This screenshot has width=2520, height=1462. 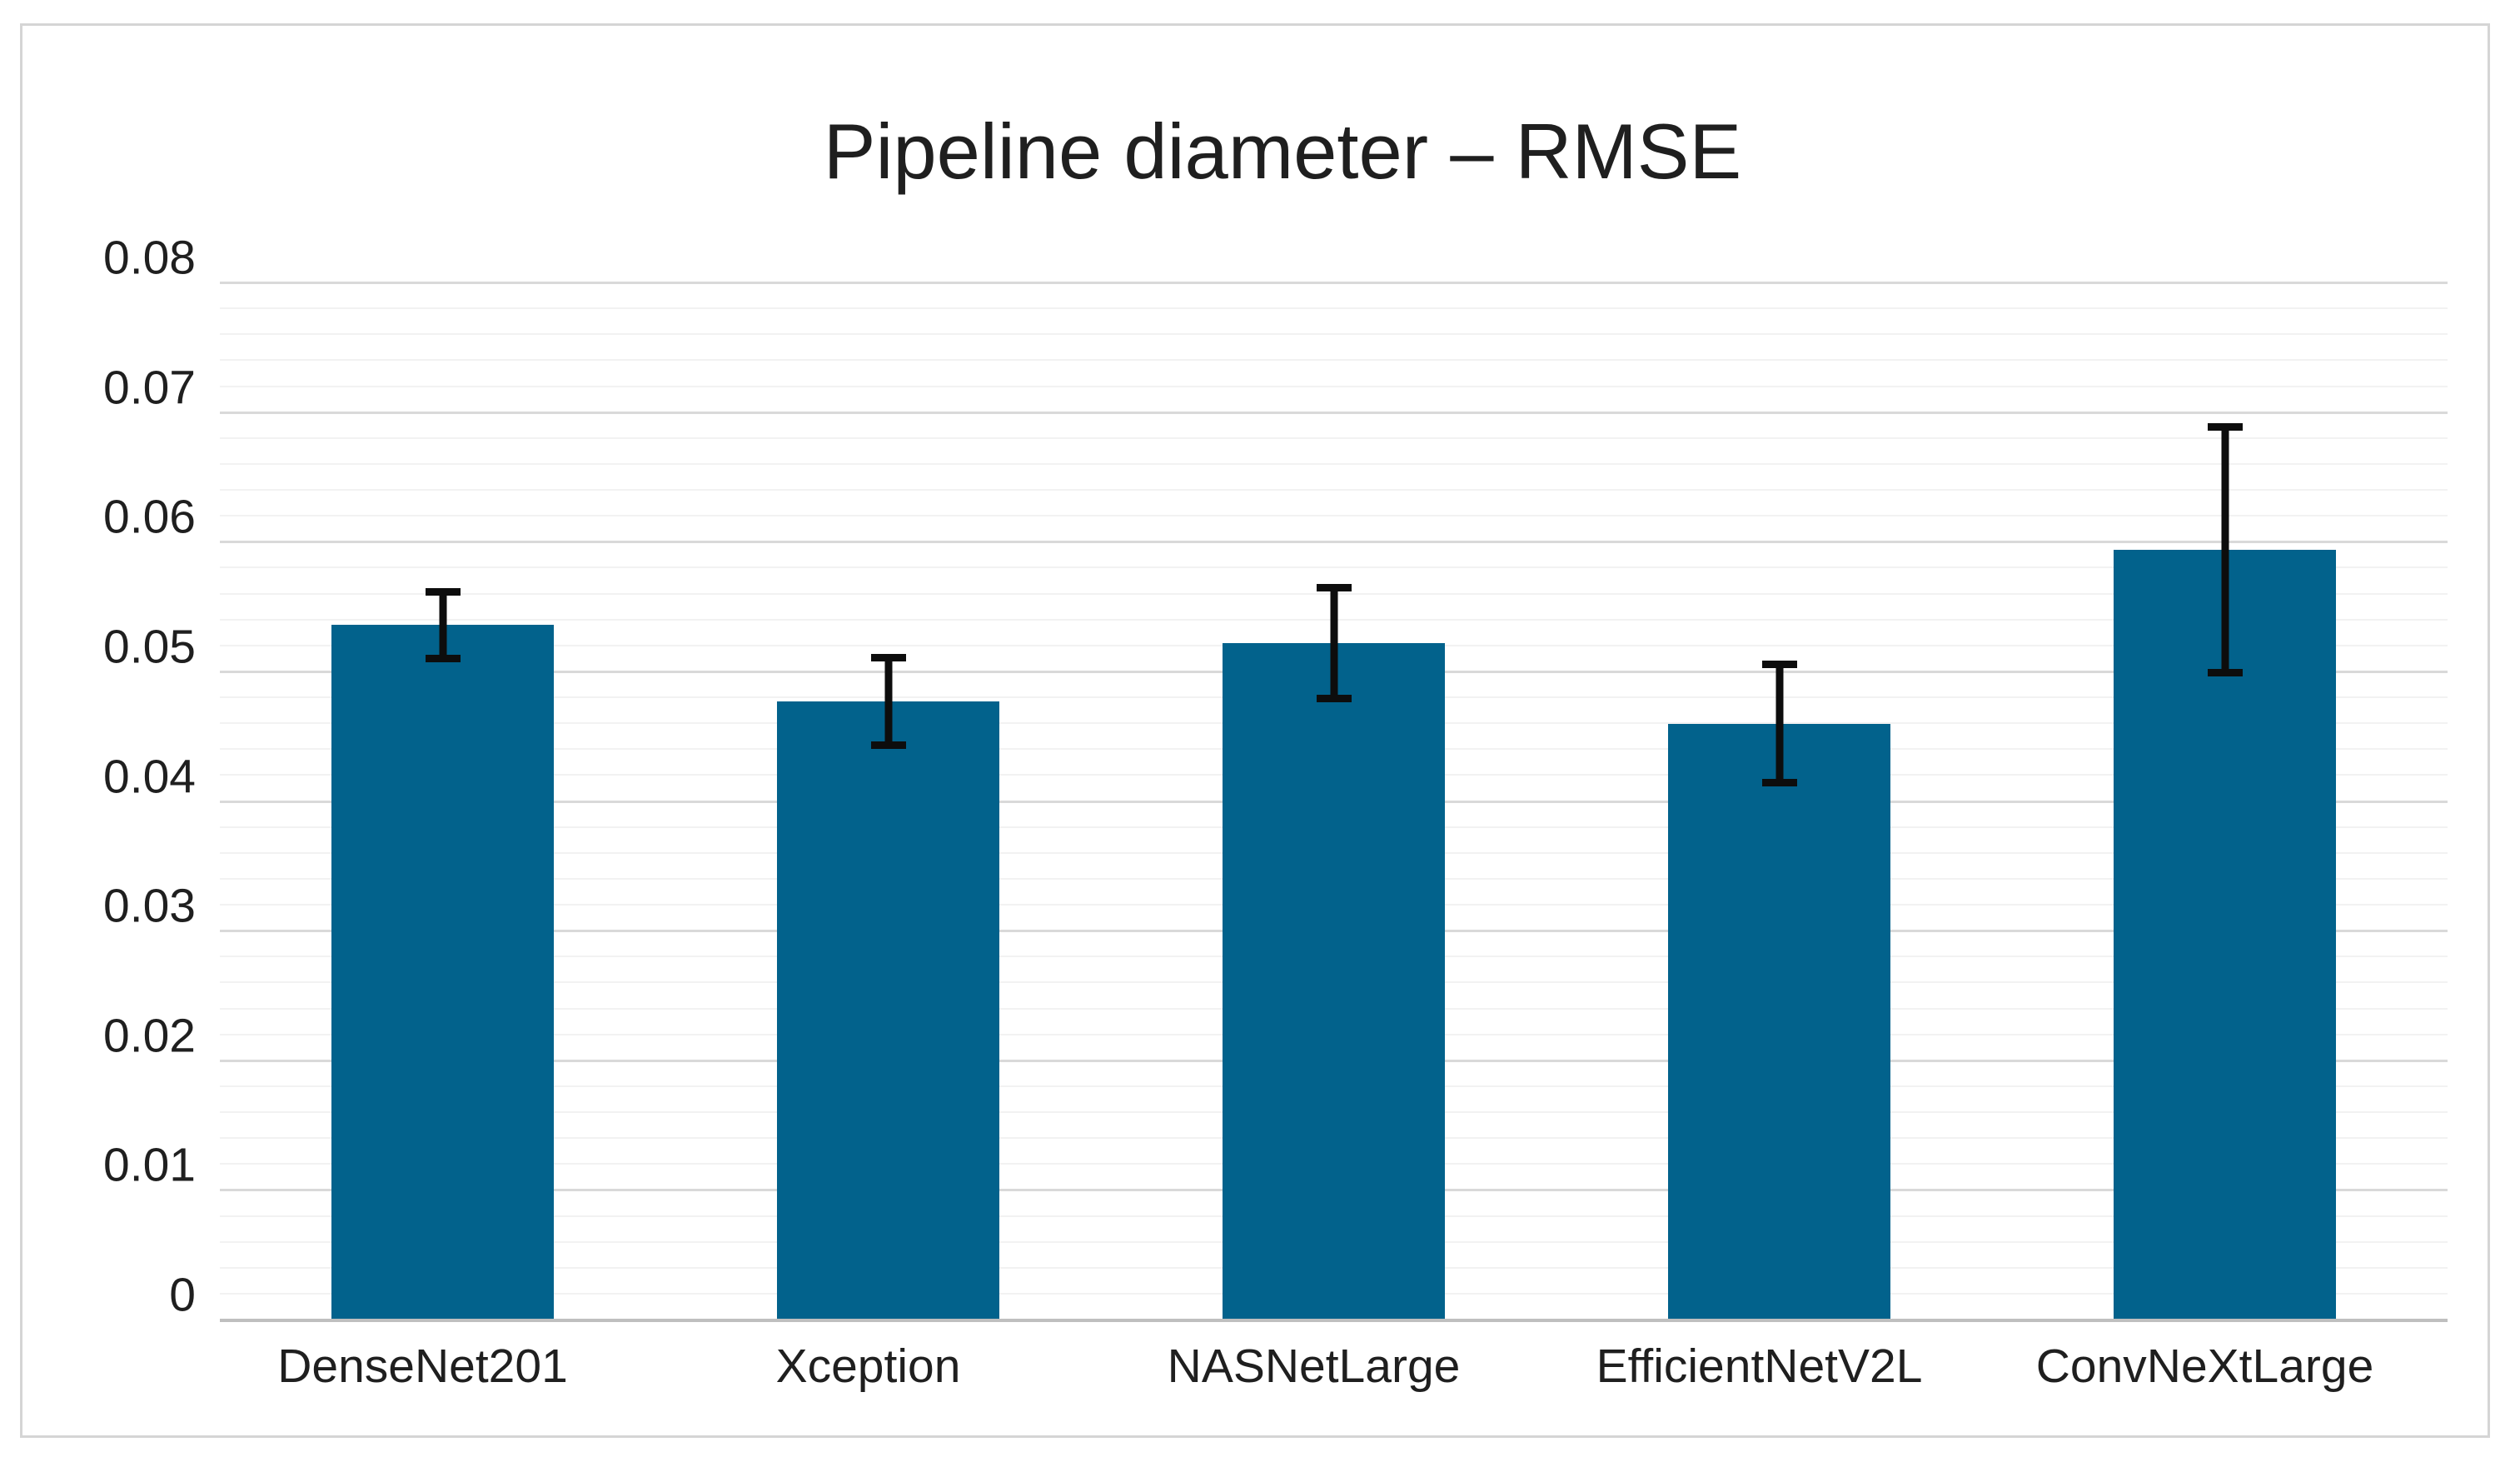 I want to click on bar-densenet201, so click(x=442, y=972).